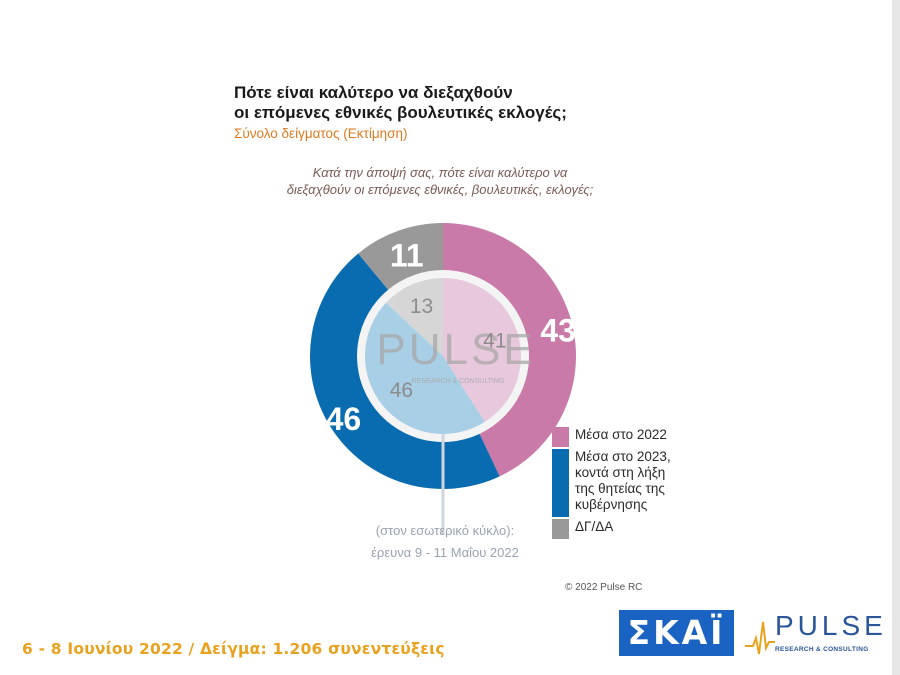  I want to click on legend-item: Μέσα στο 2022, so click(611, 437).